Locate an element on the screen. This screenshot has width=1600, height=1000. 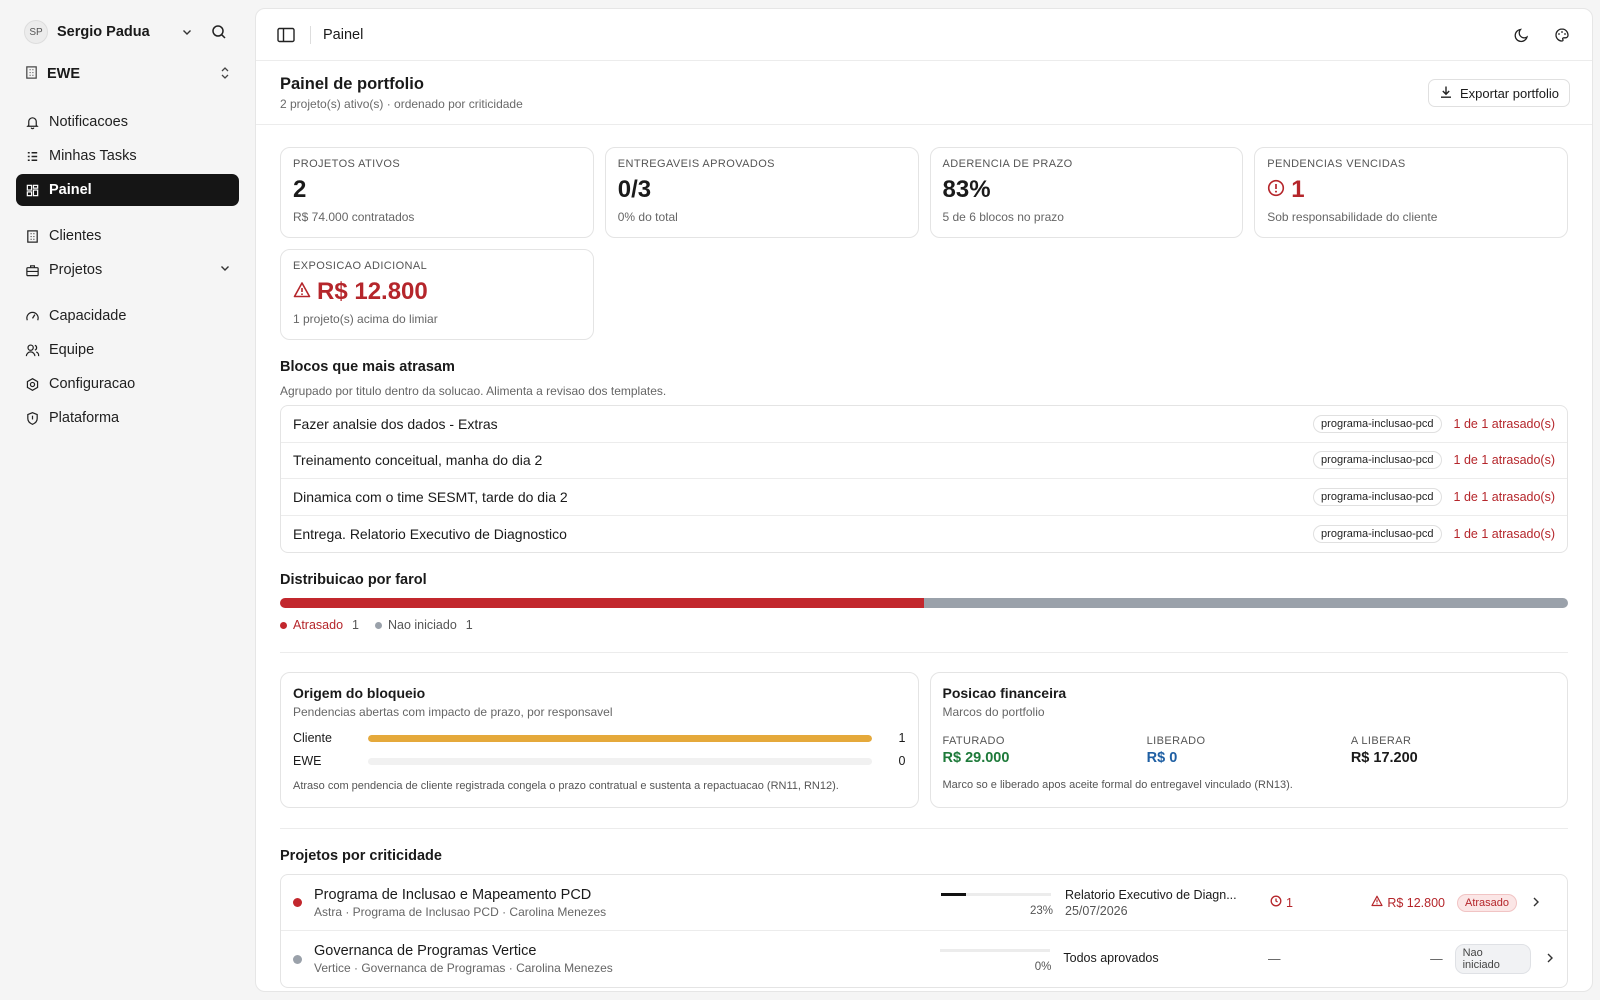
kpi-foot: 5 de 6 blocos no prazo is located at coordinates (1003, 217).